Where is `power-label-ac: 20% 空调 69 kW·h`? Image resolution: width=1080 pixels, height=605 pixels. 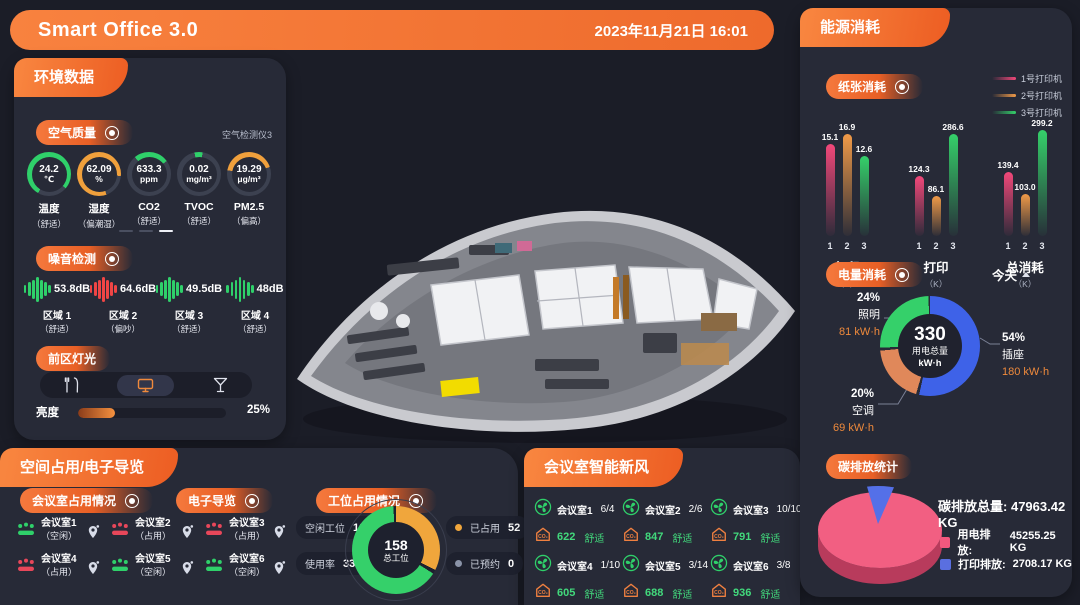
power-label-ac: 20% 空调 69 kW·h is located at coordinates (853, 411).